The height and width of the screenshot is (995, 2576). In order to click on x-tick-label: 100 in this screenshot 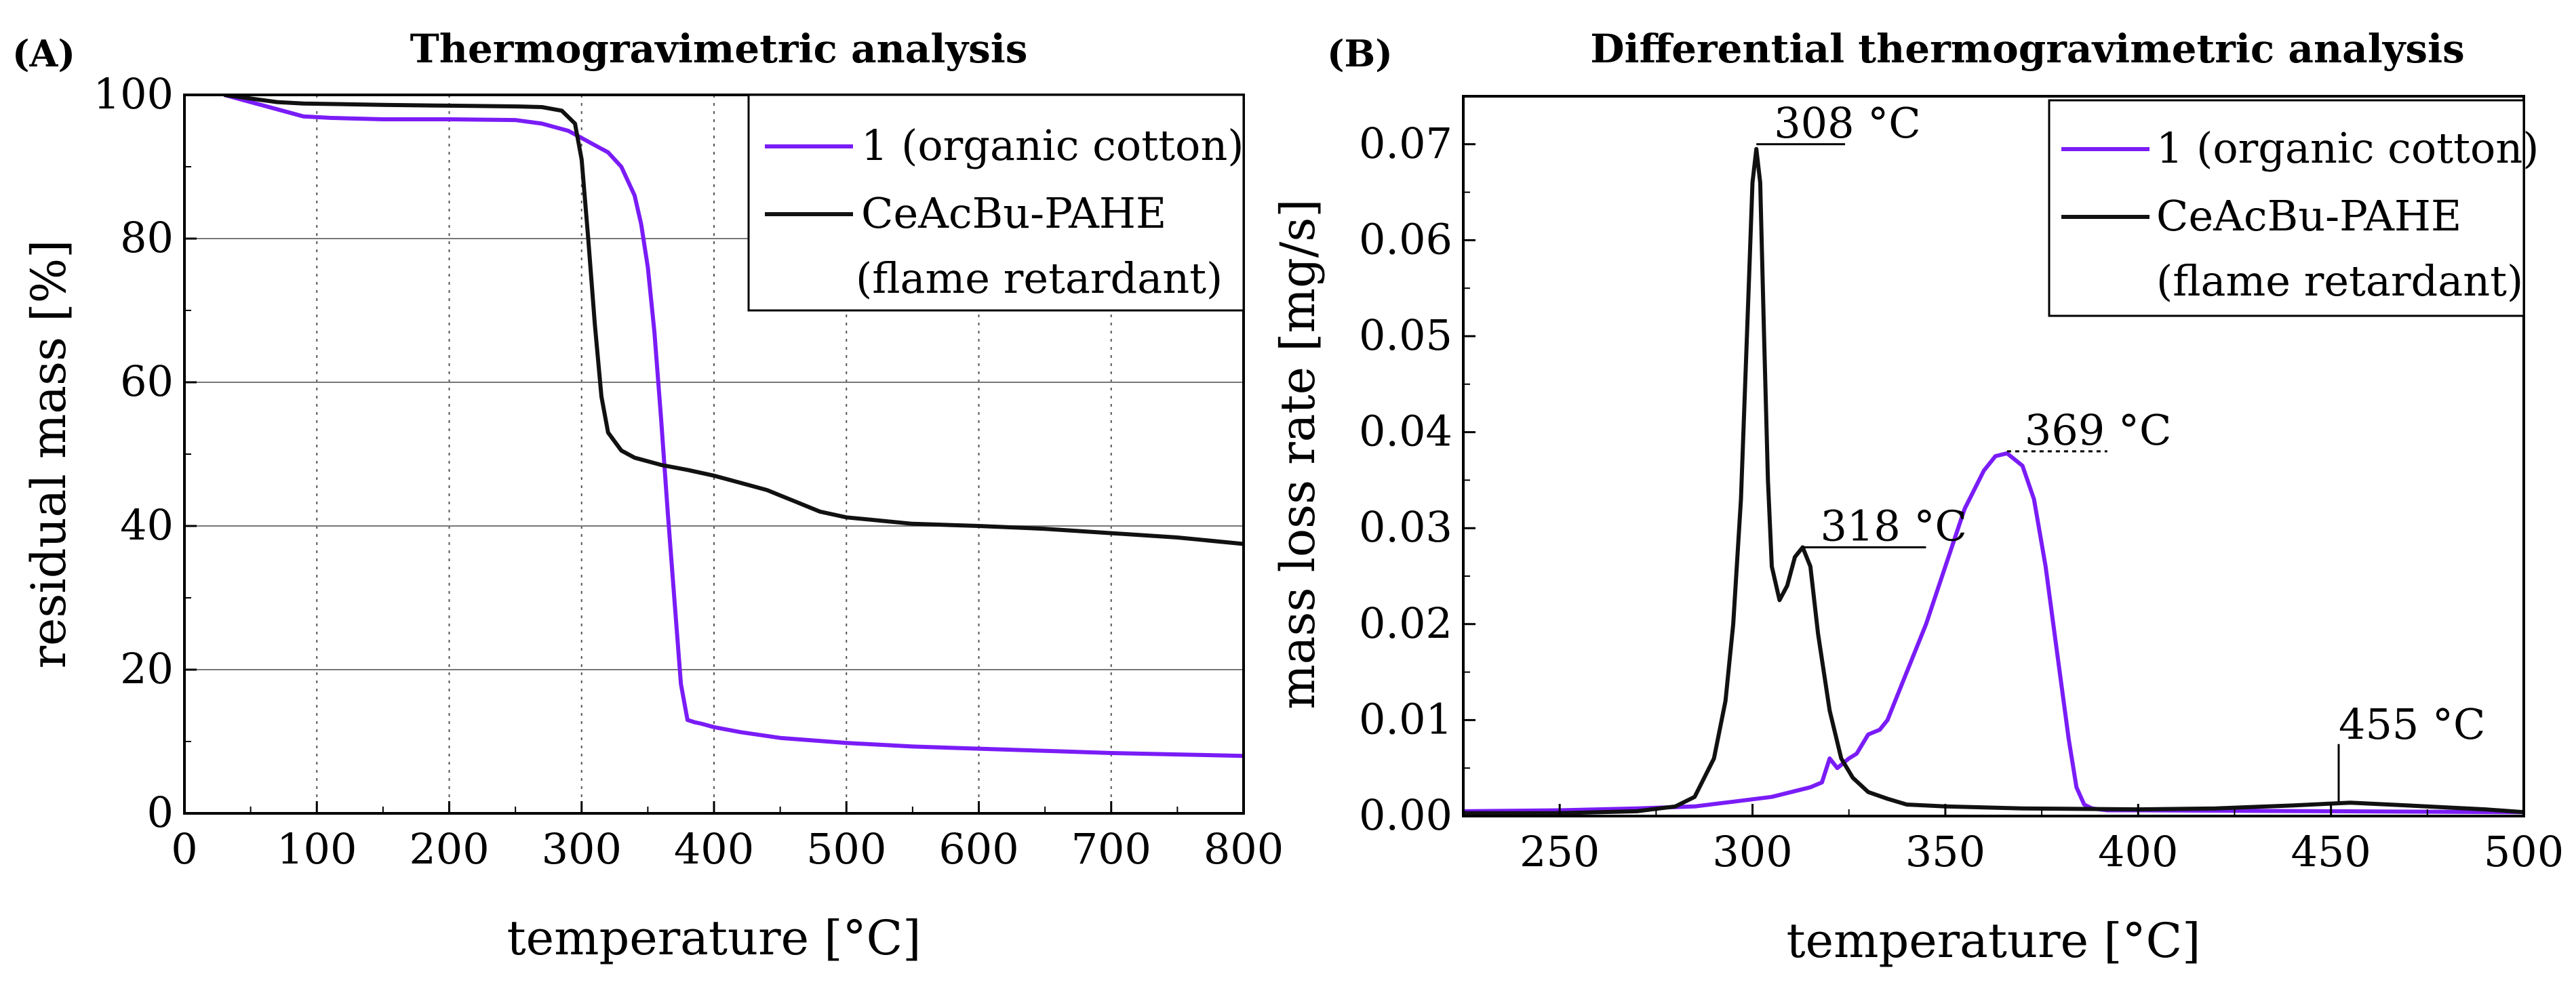, I will do `click(317, 849)`.